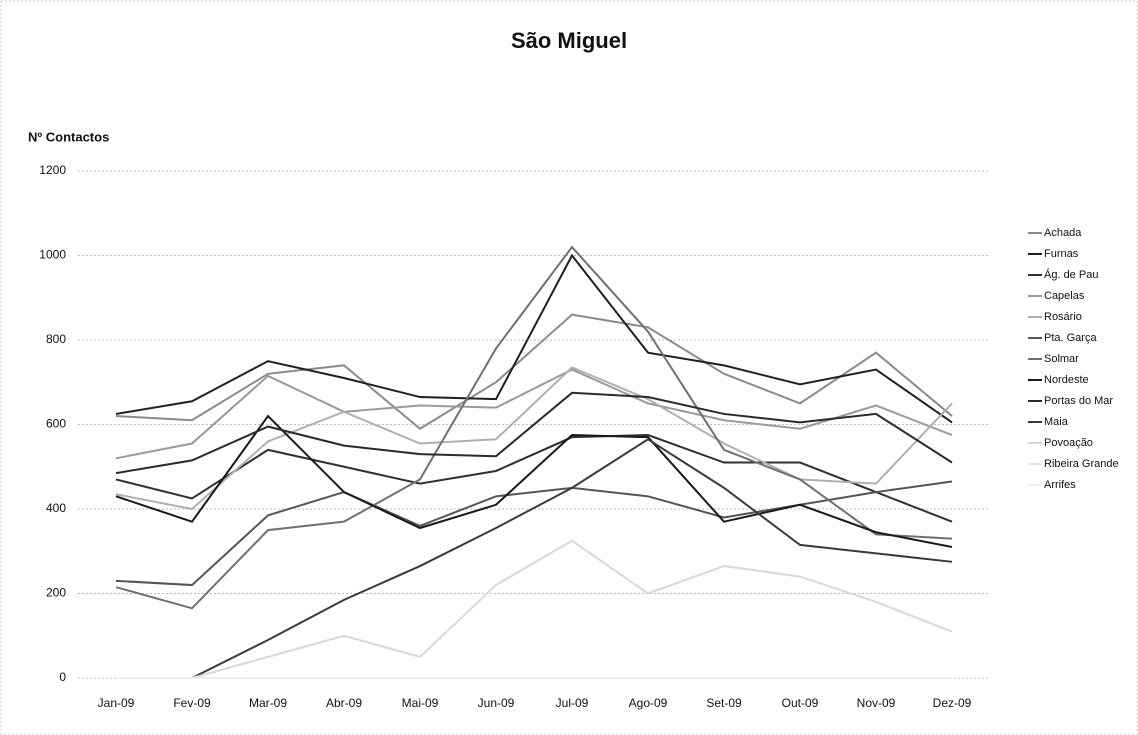 The image size is (1138, 735). Describe the element at coordinates (1066, 380) in the screenshot. I see `legend-label: Nordeste` at that location.